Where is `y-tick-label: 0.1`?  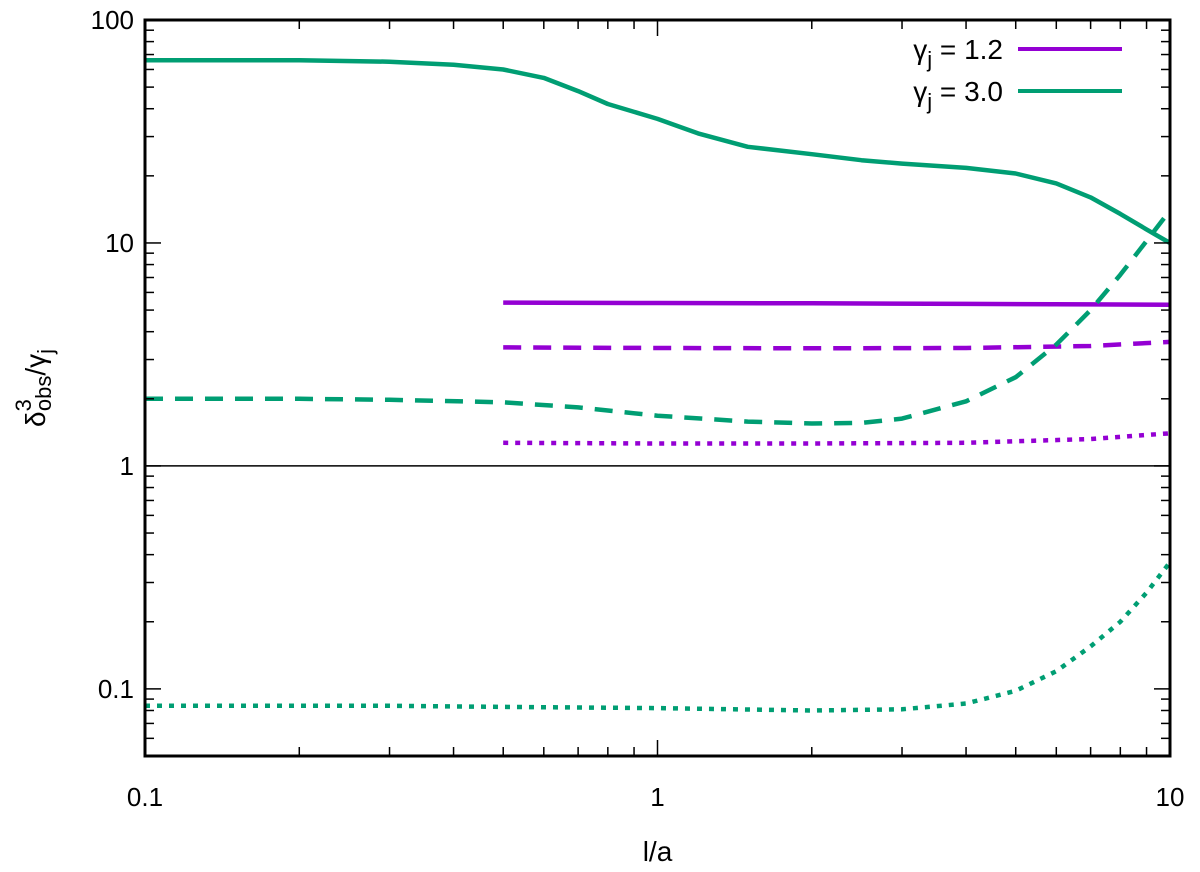
y-tick-label: 0.1 is located at coordinates (116, 689).